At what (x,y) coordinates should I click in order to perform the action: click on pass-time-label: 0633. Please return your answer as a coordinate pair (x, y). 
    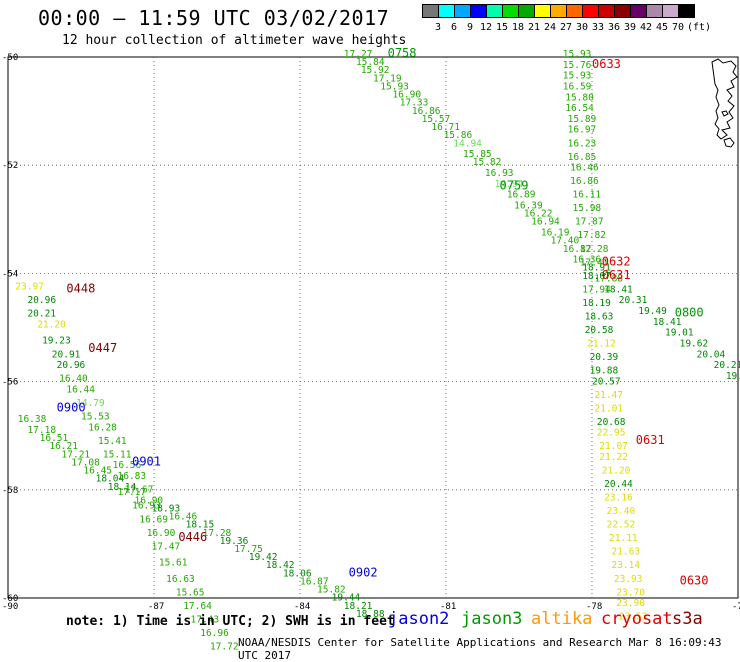
    Looking at the image, I should click on (606, 64).